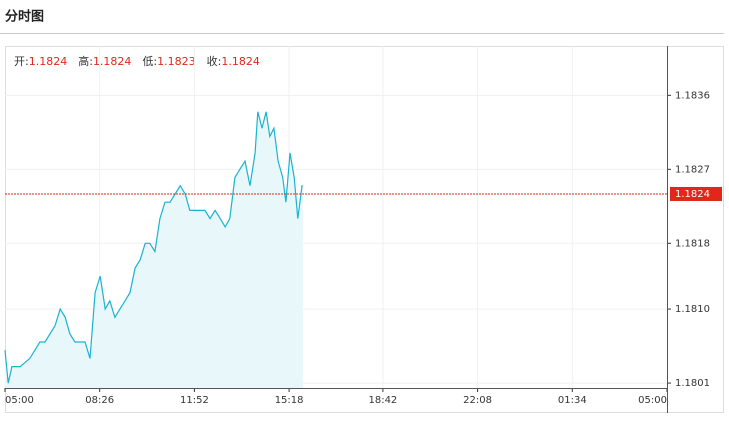 The width and height of the screenshot is (729, 426). Describe the element at coordinates (692, 95) in the screenshot. I see `y-tick-label: 1.1836` at that location.